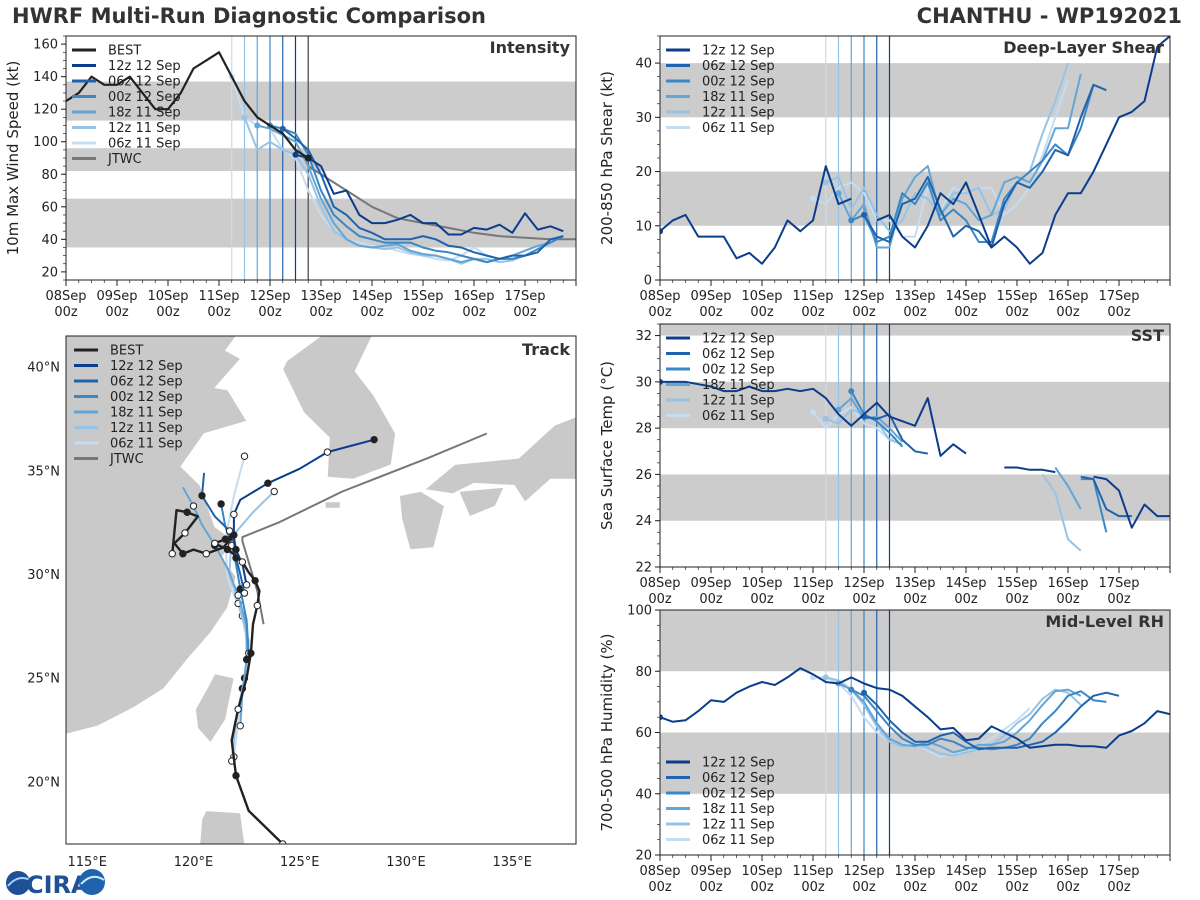 Image resolution: width=1200 pixels, height=900 pixels. Describe the element at coordinates (116, 296) in the screenshot. I see `intensity-xtick-day-label: 09Sep` at that location.